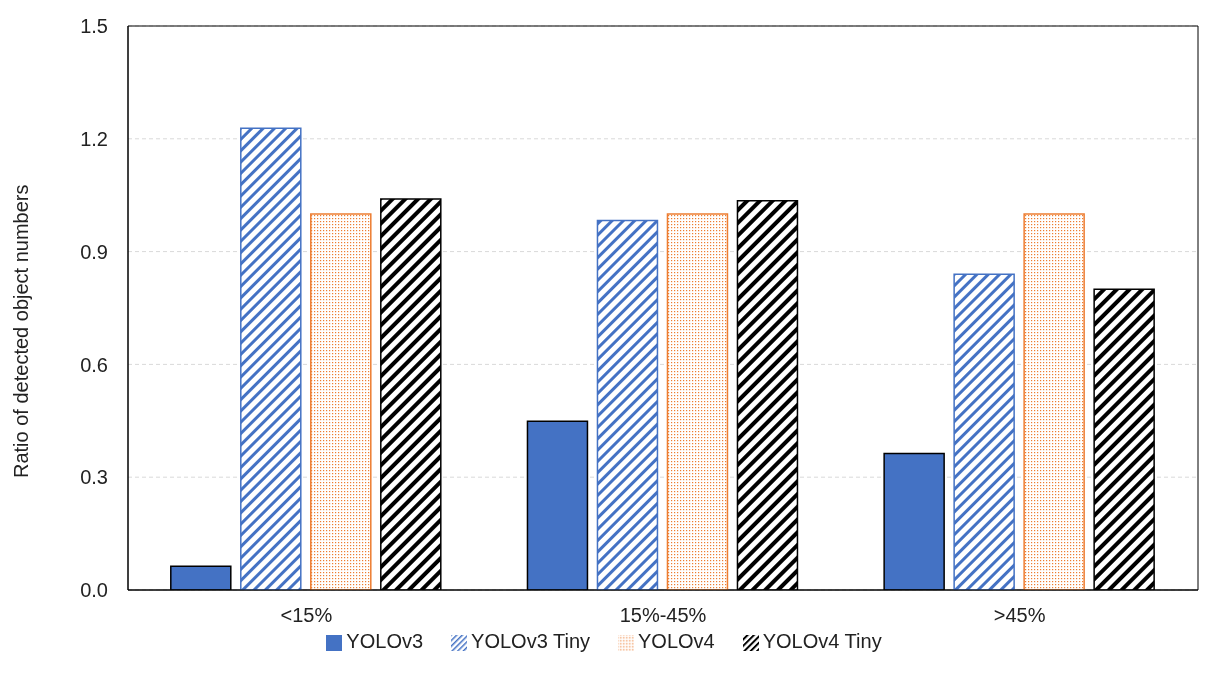  What do you see at coordinates (306, 615) in the screenshot?
I see `x-tick-label: <15%` at bounding box center [306, 615].